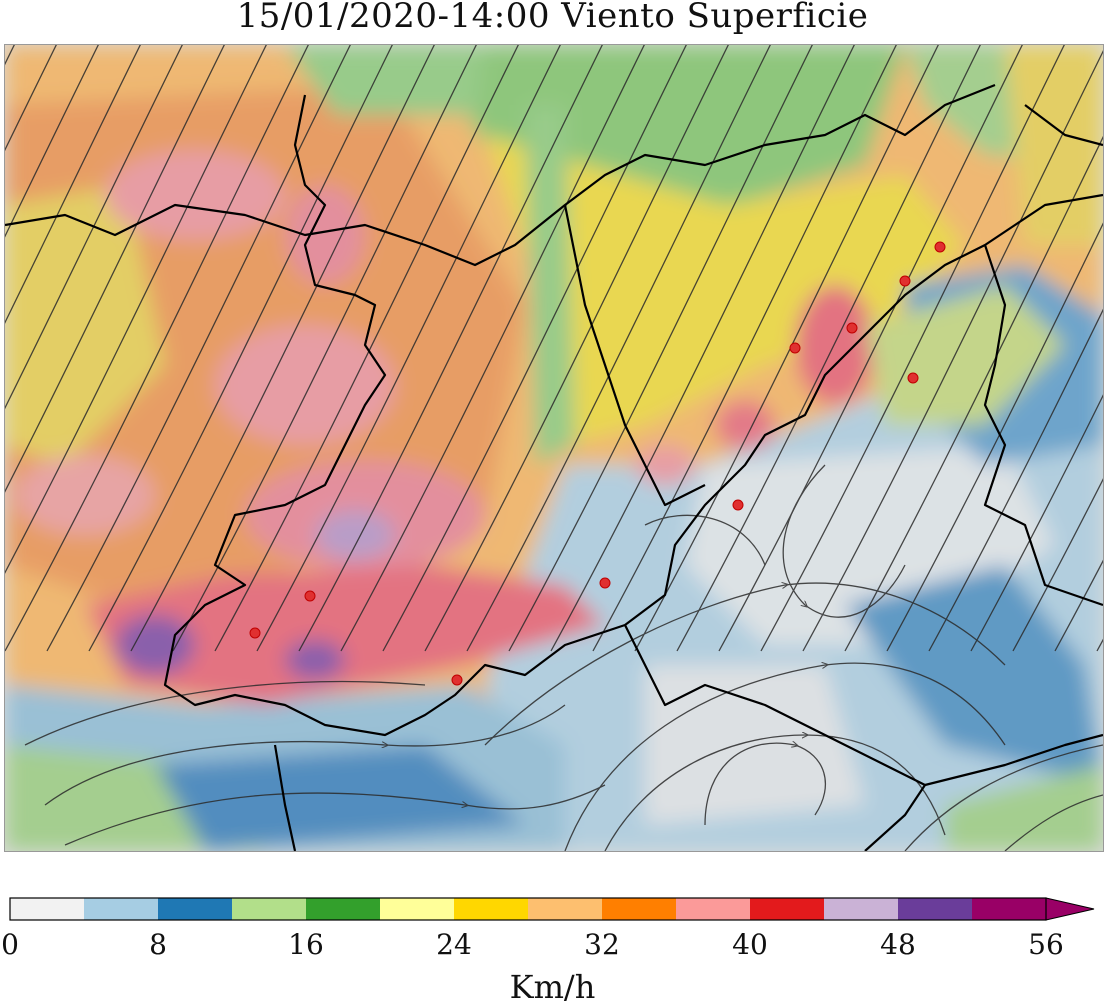  I want to click on colorbar-extend-arrow, so click(1070, 909).